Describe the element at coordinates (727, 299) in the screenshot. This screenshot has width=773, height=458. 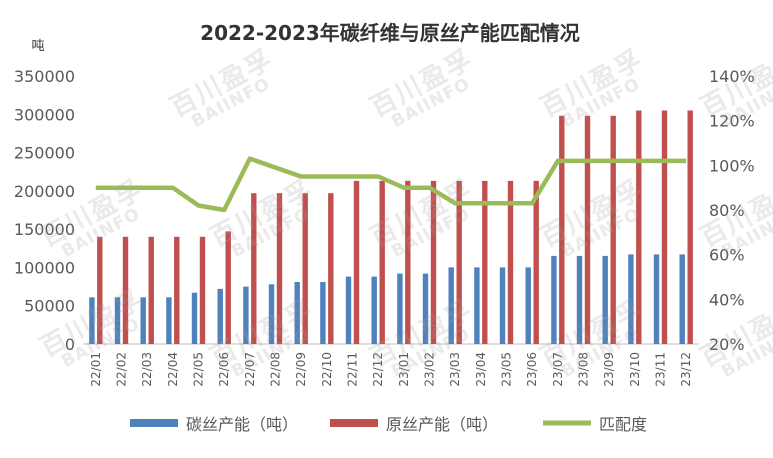
I see `y2-tick-label: 40%` at that location.